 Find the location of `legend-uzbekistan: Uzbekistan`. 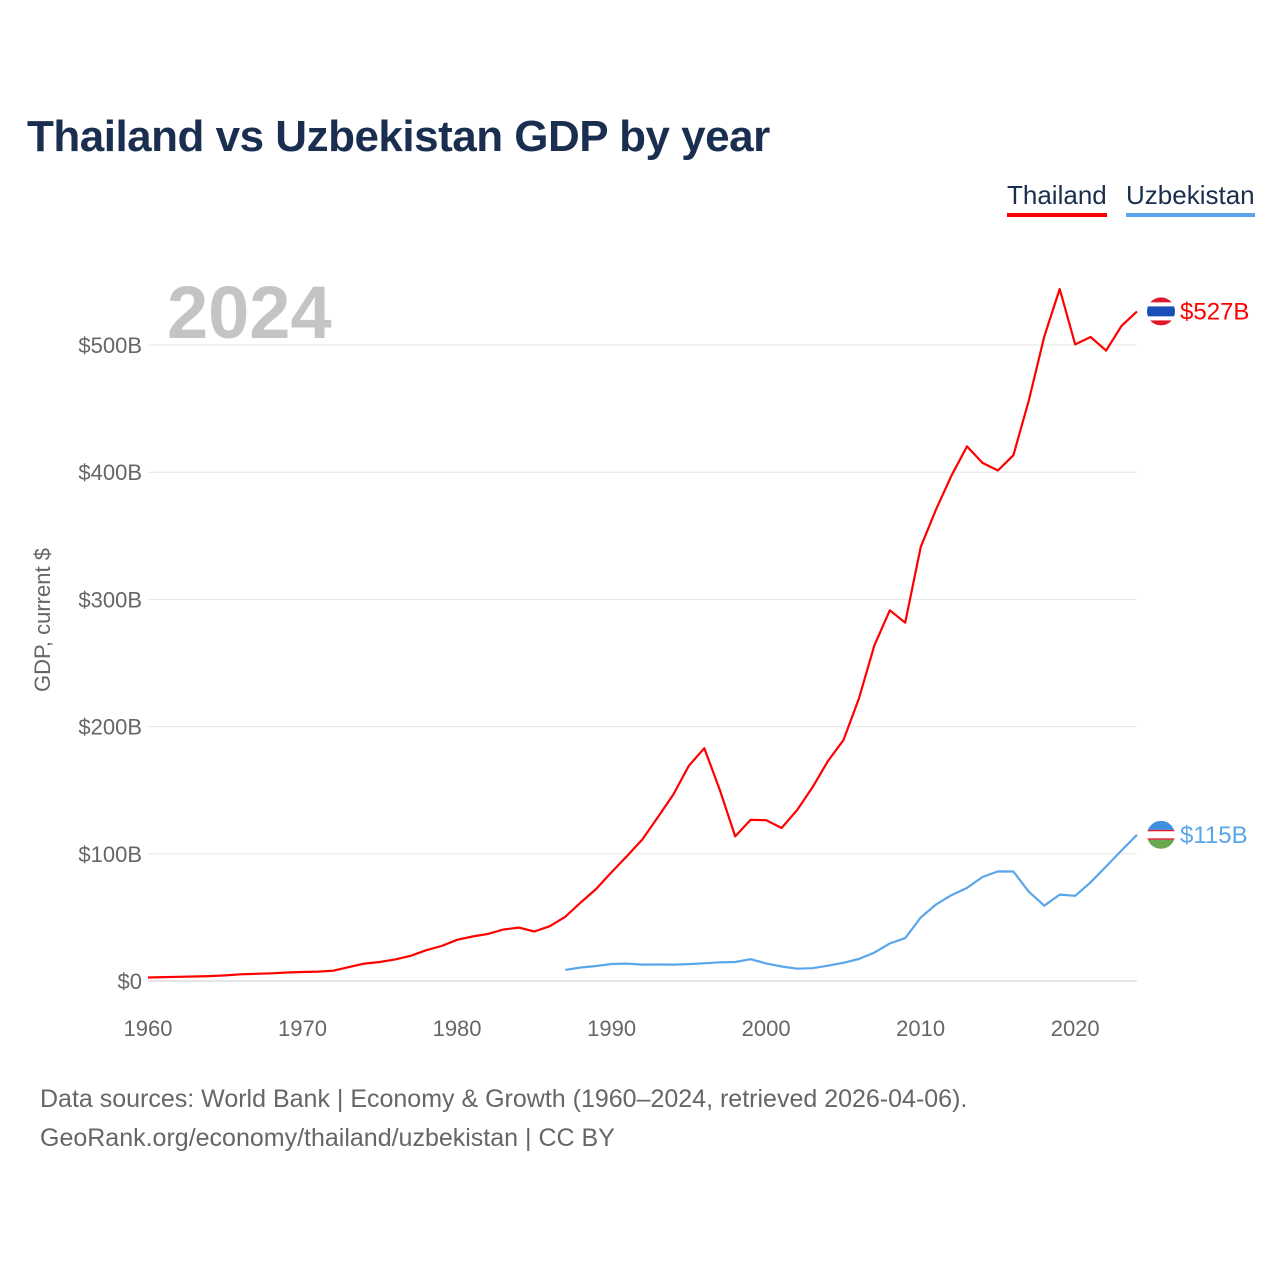

legend-uzbekistan: Uzbekistan is located at coordinates (1190, 198).